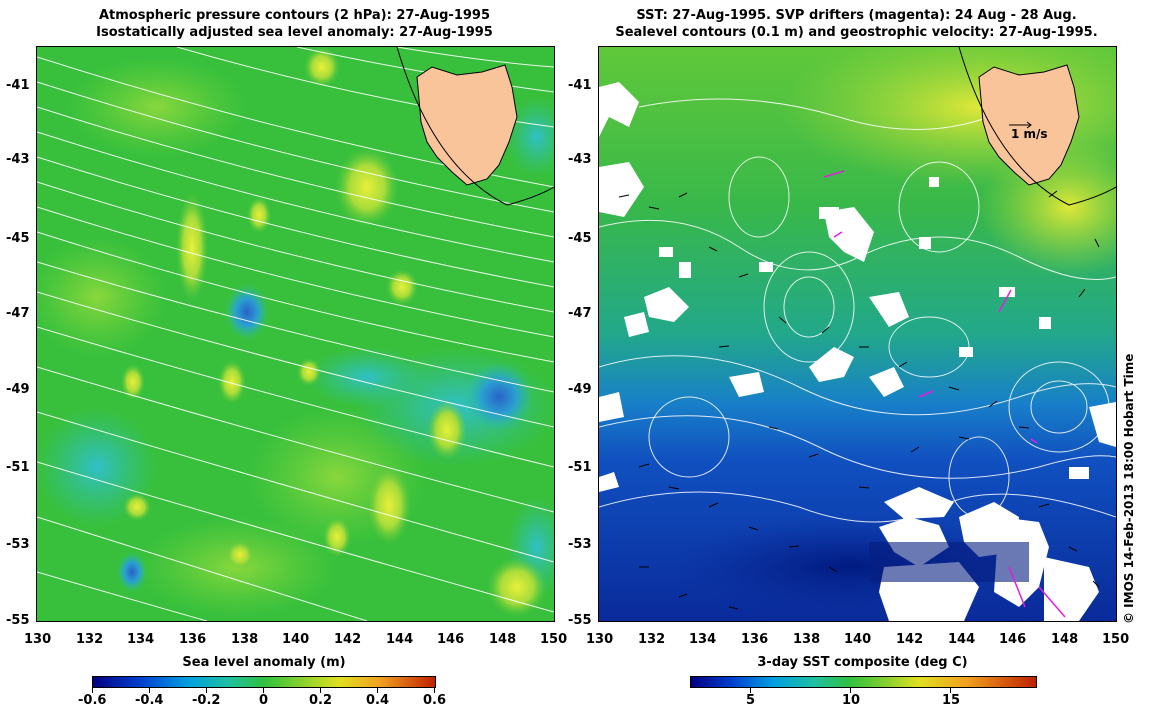 The width and height of the screenshot is (1150, 710). Describe the element at coordinates (264, 682) in the screenshot. I see `sla-colorbar` at that location.